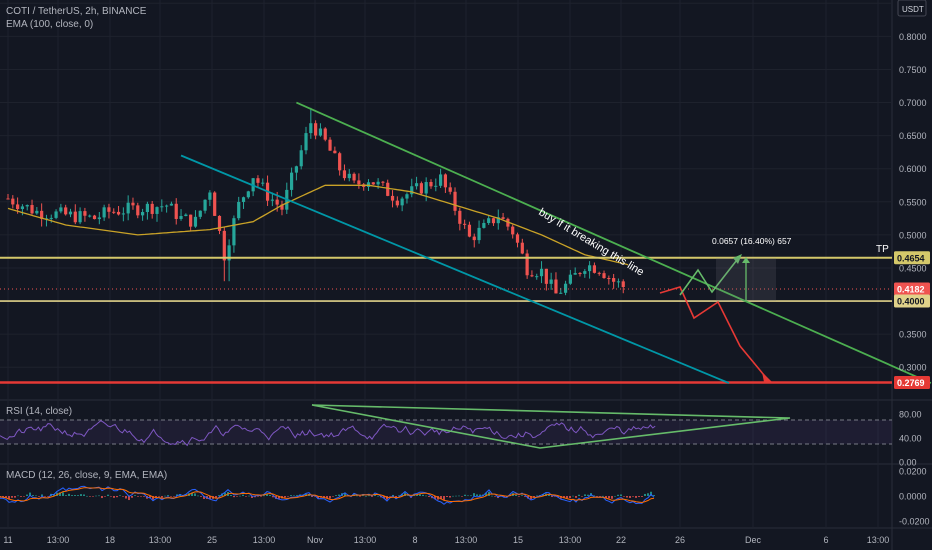  Describe the element at coordinates (767, 377) in the screenshot. I see `bearish-arrowhead` at that location.